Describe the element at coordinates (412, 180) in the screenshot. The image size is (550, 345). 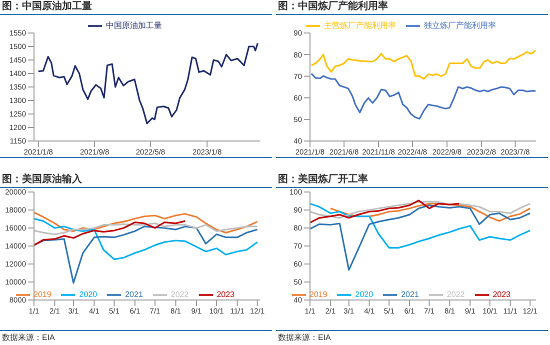
I see `chart-title: 图：美国炼厂开工率` at that location.